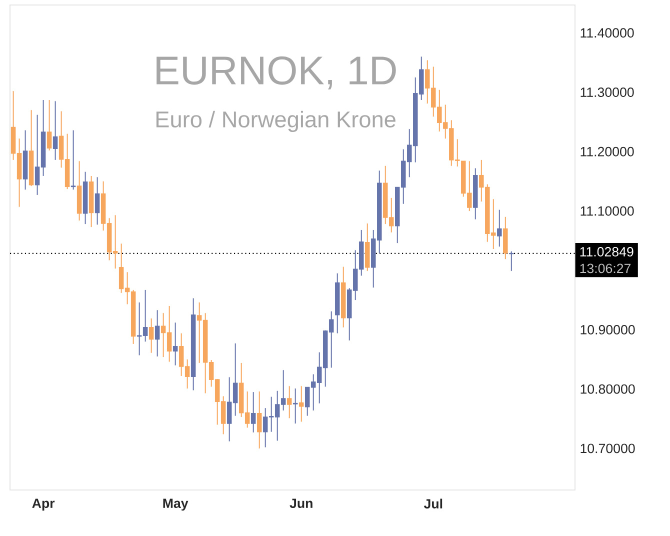 The image size is (670, 536). I want to click on y-tick-label: 11.20000, so click(607, 151).